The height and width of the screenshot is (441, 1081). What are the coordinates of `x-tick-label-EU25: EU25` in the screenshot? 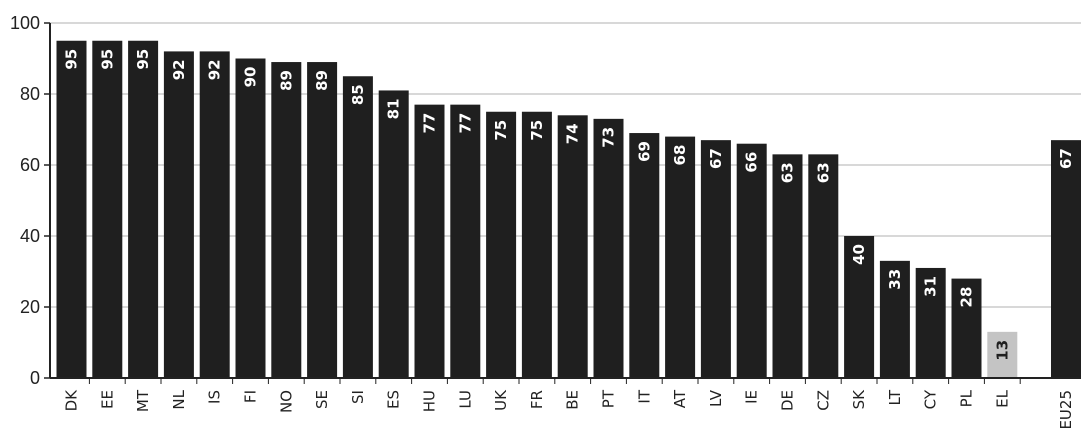 It's located at (1066, 410).